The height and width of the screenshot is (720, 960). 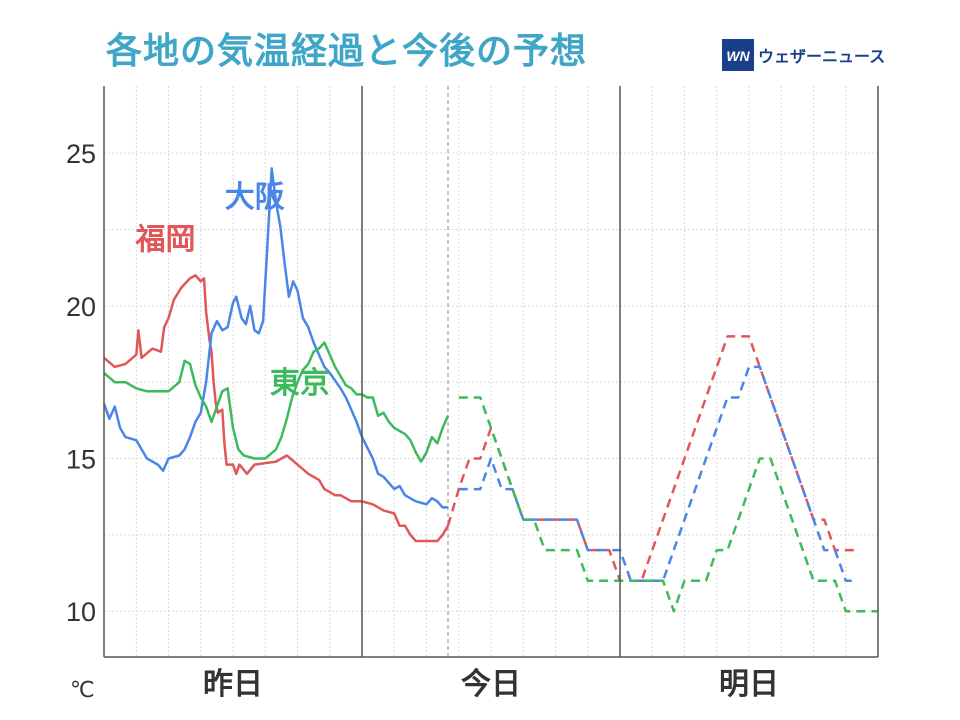 I want to click on brand-mark: WN, so click(x=738, y=56).